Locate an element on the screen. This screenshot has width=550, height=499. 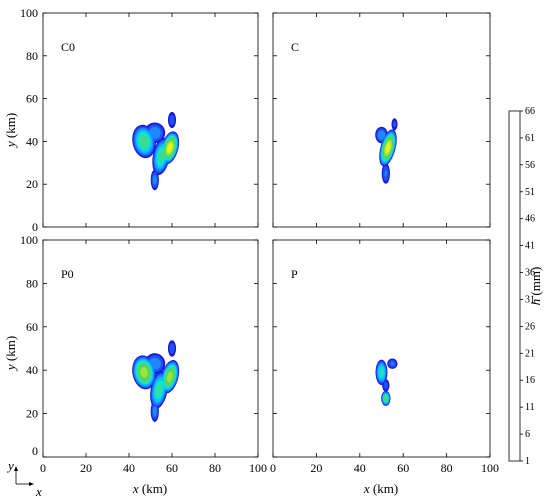
corner-axes-indicator: y x is located at coordinates (24, 478).